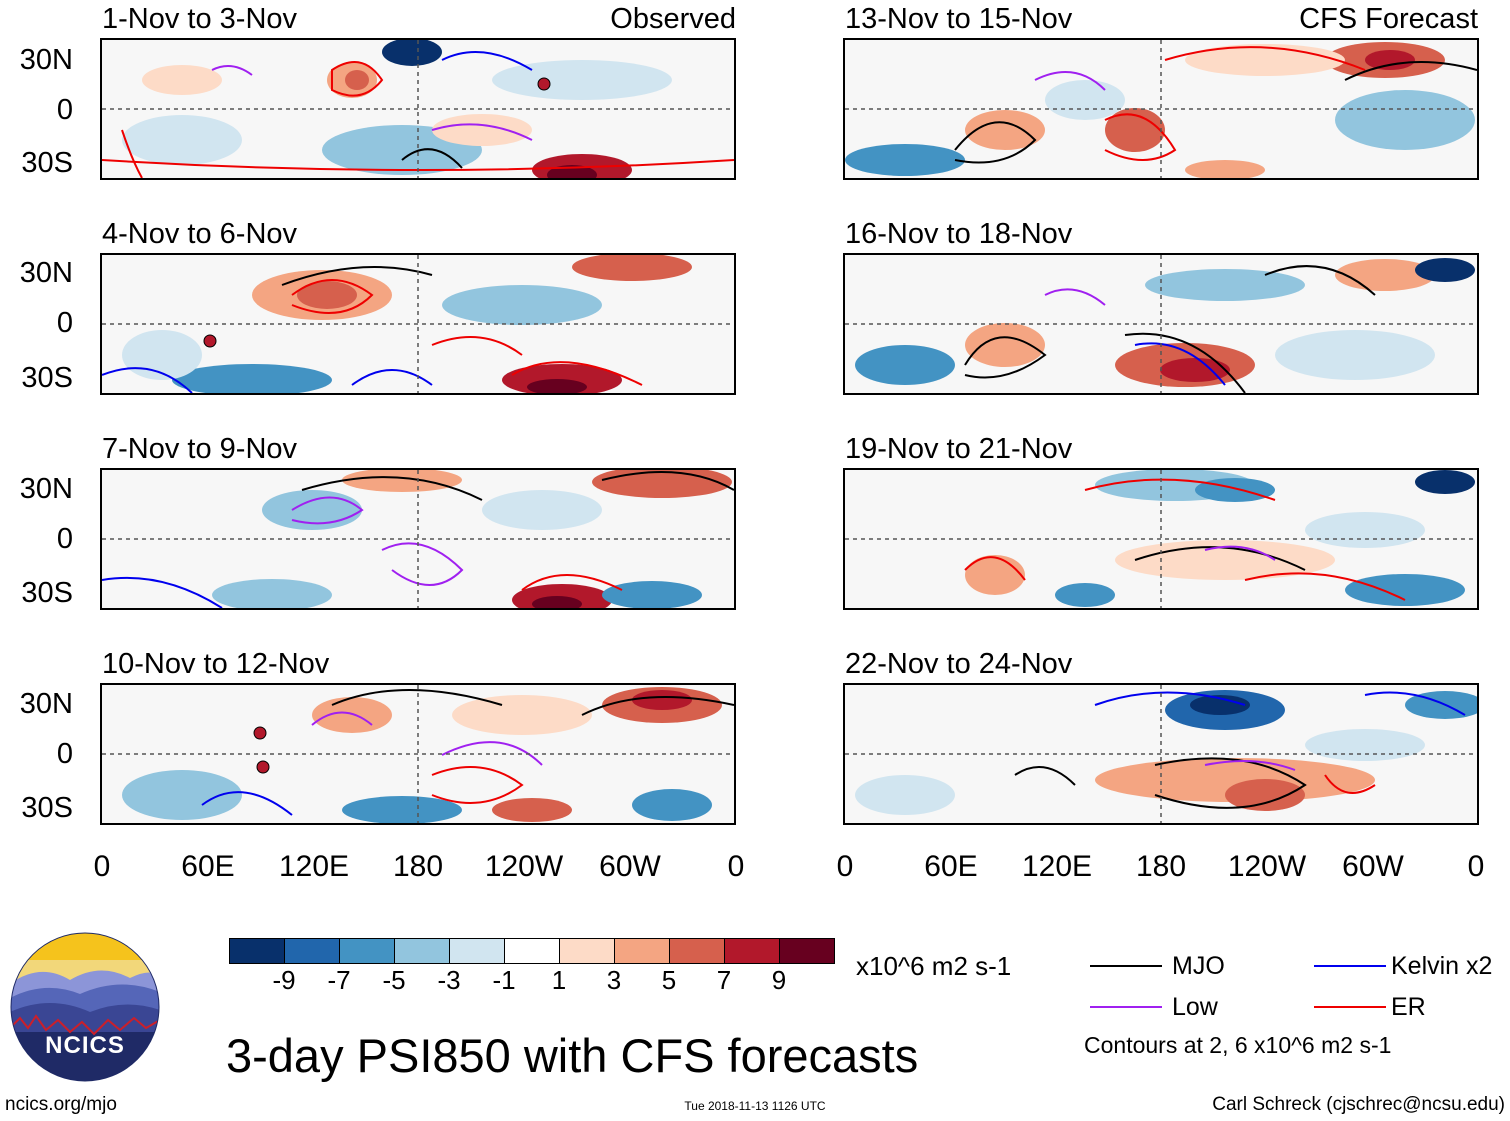 The width and height of the screenshot is (1510, 1121). What do you see at coordinates (284, 980) in the screenshot?
I see `colorbar-label: -9` at bounding box center [284, 980].